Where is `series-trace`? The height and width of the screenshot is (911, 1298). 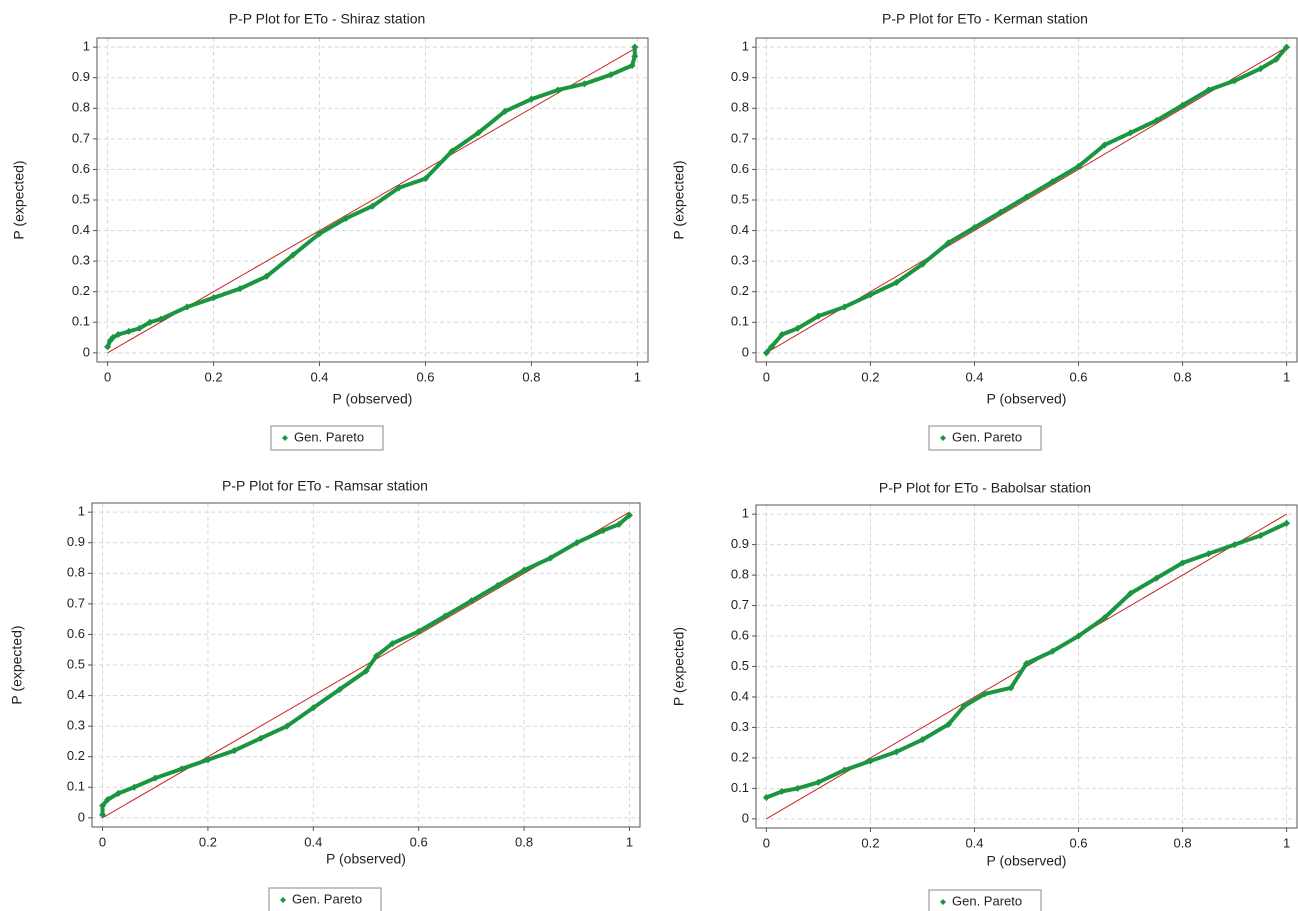 series-trace is located at coordinates (366, 665).